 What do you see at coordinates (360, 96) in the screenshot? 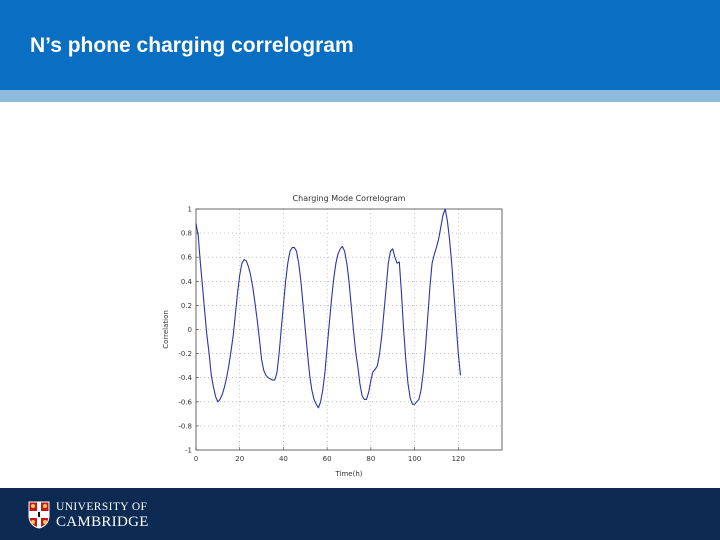
I see `header-stripe` at bounding box center [360, 96].